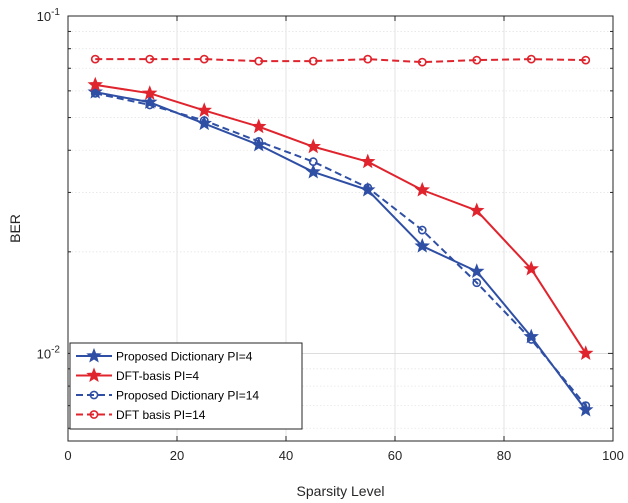  What do you see at coordinates (504, 455) in the screenshot?
I see `x-tick-label: 80` at bounding box center [504, 455].